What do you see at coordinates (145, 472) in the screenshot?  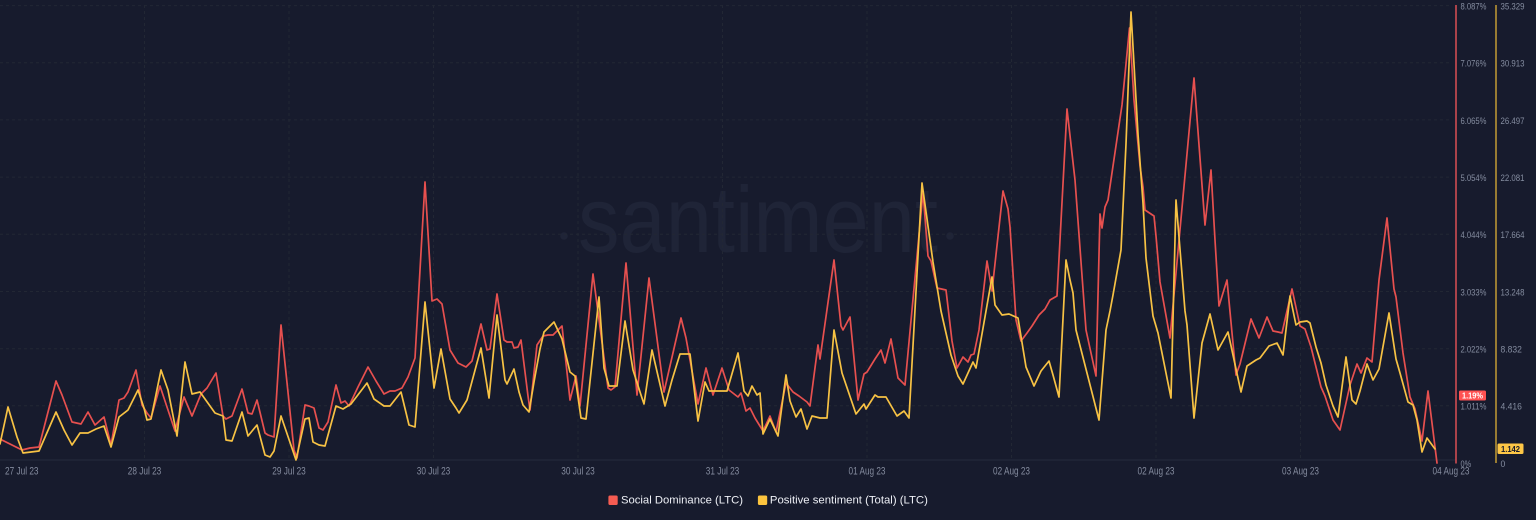 I see `svg-text: 28 Jul 23` at bounding box center [145, 472].